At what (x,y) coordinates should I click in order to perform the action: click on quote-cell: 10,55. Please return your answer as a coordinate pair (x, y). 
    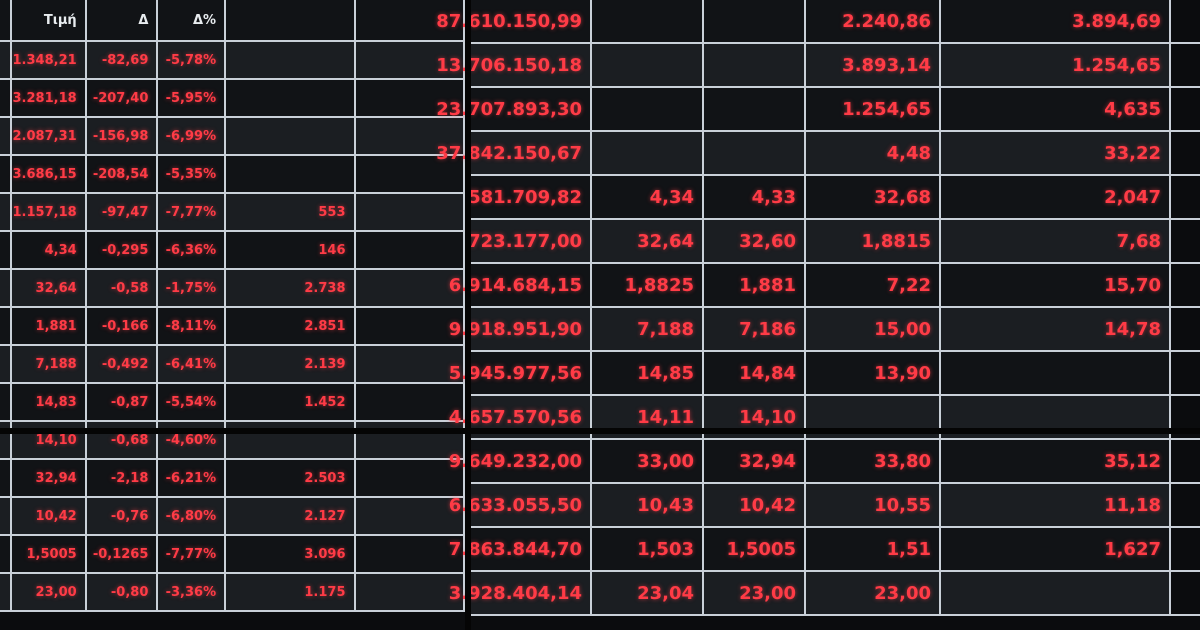
    Looking at the image, I should click on (873, 505).